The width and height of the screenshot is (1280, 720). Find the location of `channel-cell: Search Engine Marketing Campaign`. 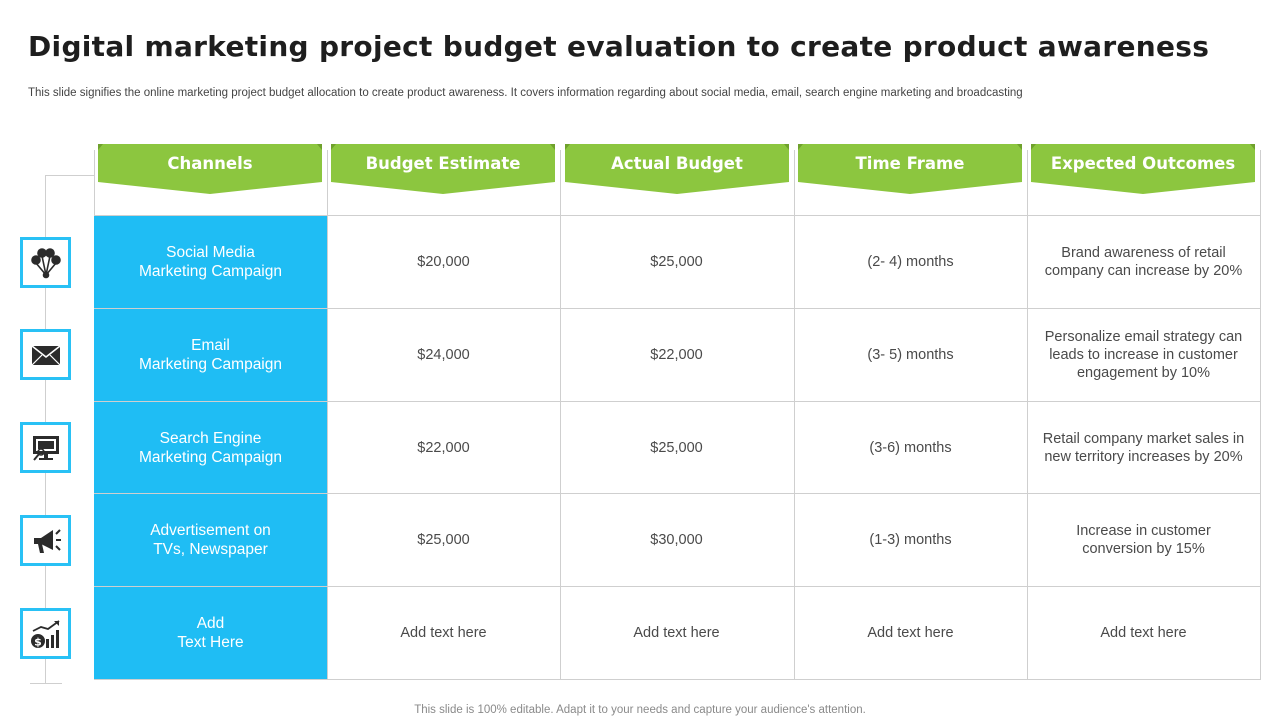

channel-cell: Search Engine Marketing Campaign is located at coordinates (210, 447).